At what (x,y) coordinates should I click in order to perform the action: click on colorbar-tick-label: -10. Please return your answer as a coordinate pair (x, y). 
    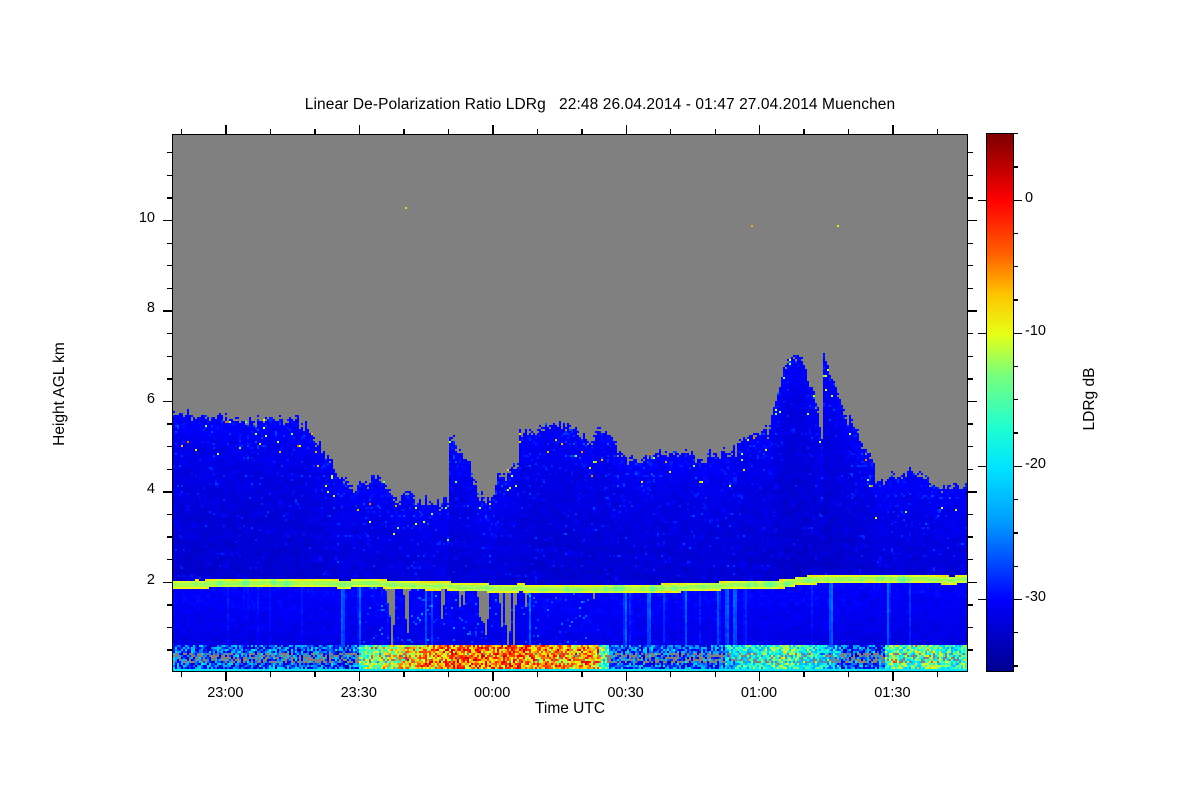
    Looking at the image, I should click on (1035, 330).